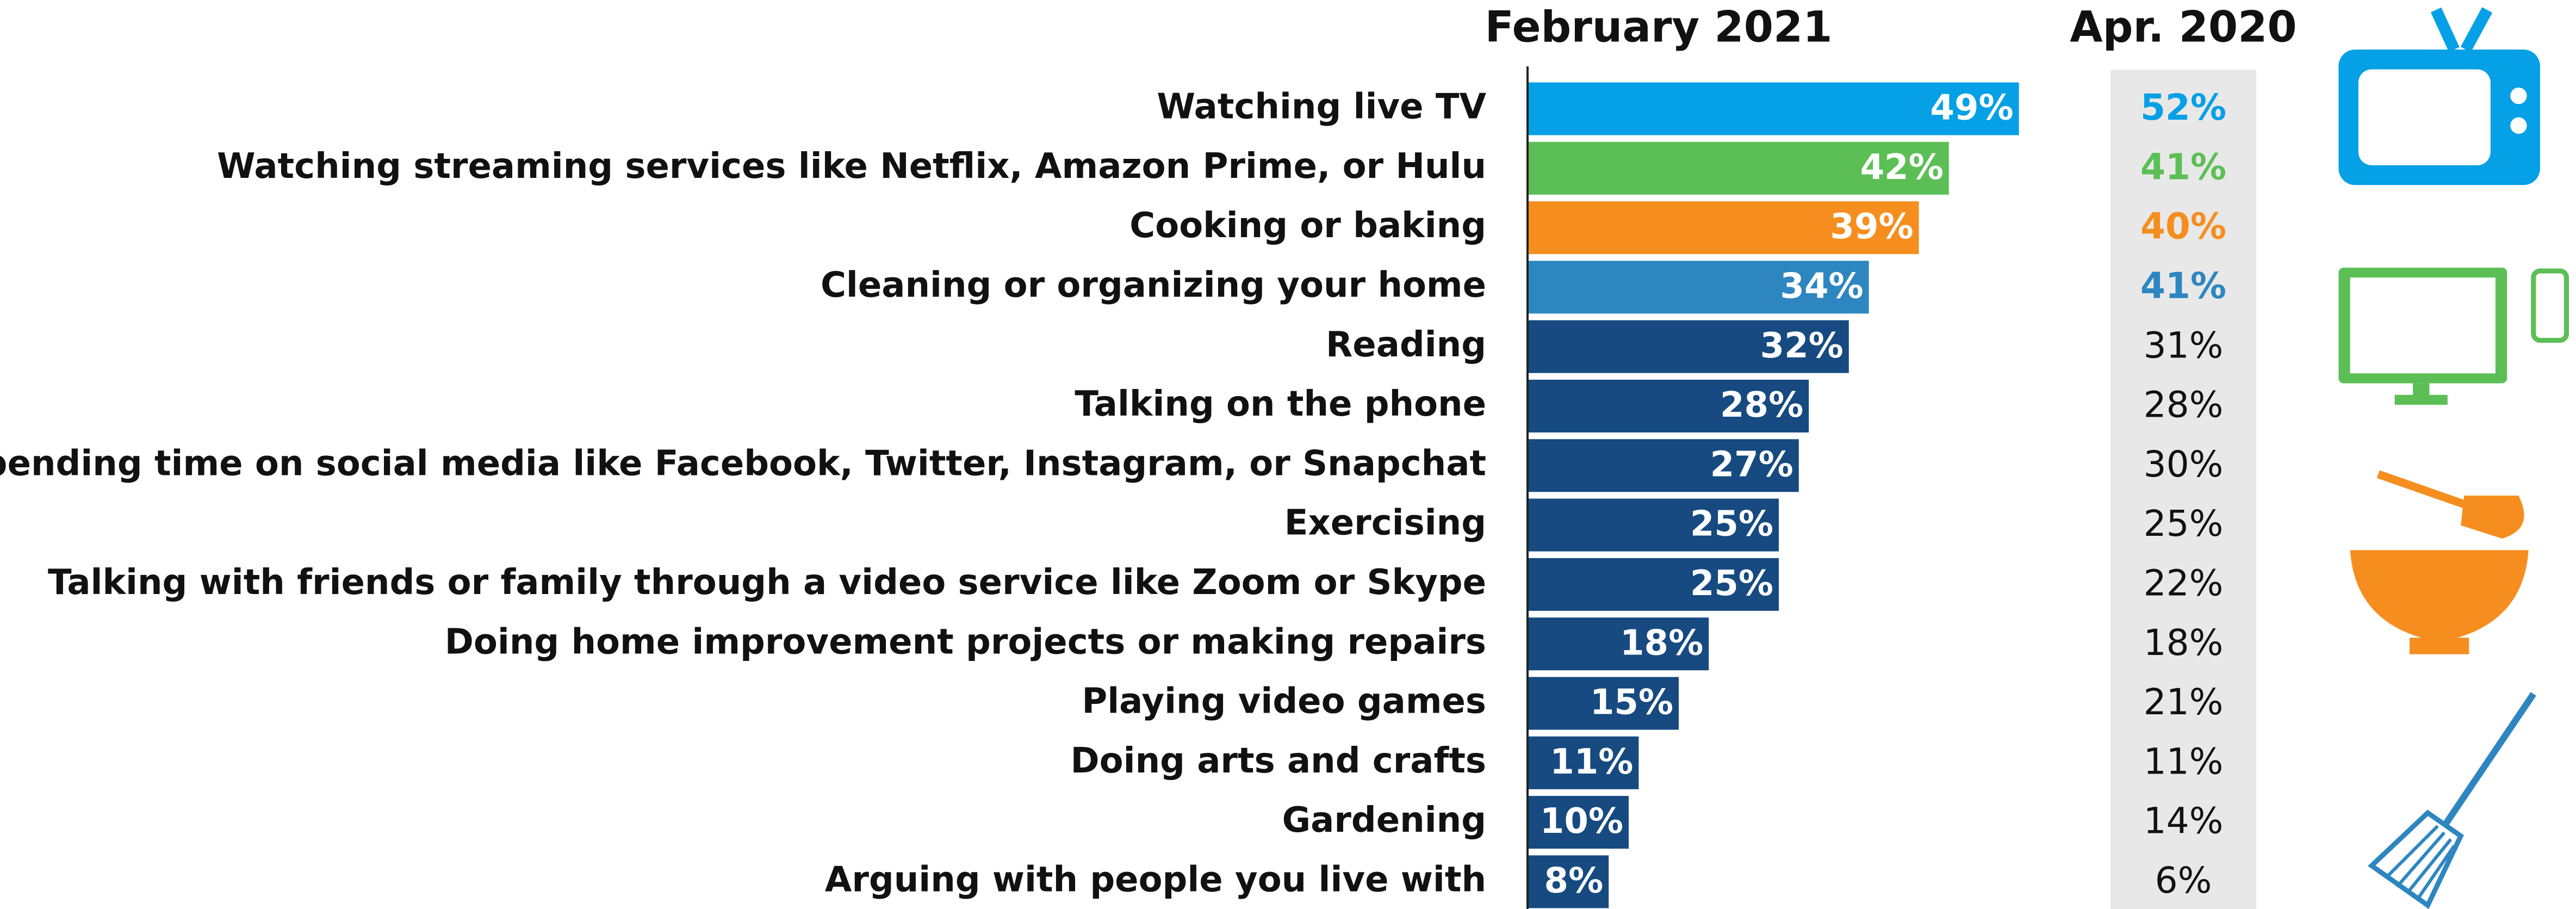 The image size is (2576, 909). Describe the element at coordinates (2184, 583) in the screenshot. I see `apr-value: 22%` at that location.